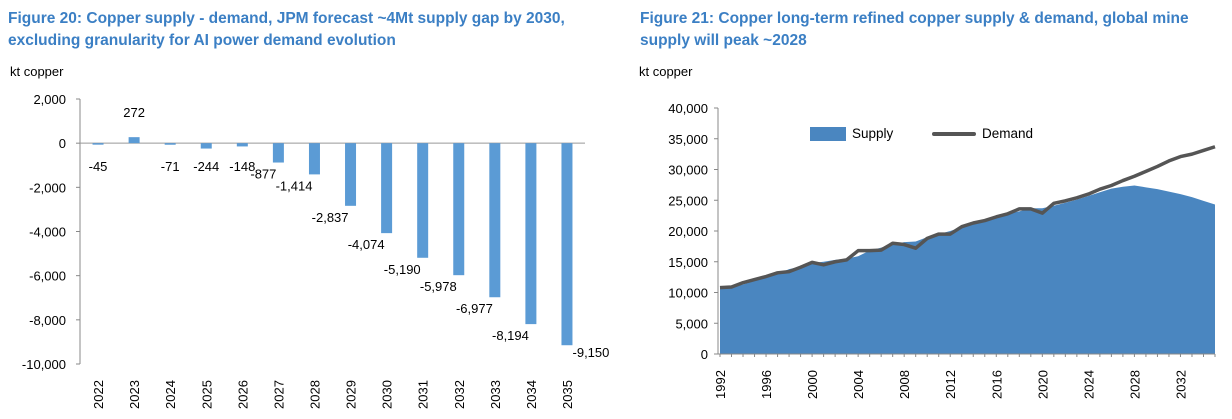  I want to click on y-tick-label: -2,000, so click(47, 187).